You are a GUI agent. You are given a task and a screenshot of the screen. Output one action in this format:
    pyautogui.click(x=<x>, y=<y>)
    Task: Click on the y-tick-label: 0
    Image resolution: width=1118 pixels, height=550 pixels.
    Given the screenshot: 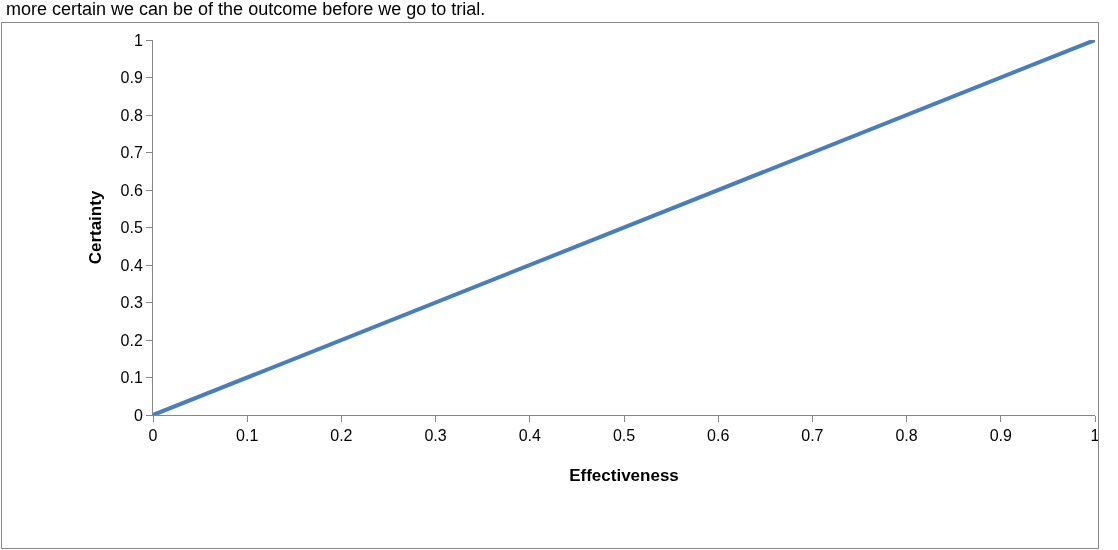 What is the action you would take?
    pyautogui.click(x=138, y=415)
    